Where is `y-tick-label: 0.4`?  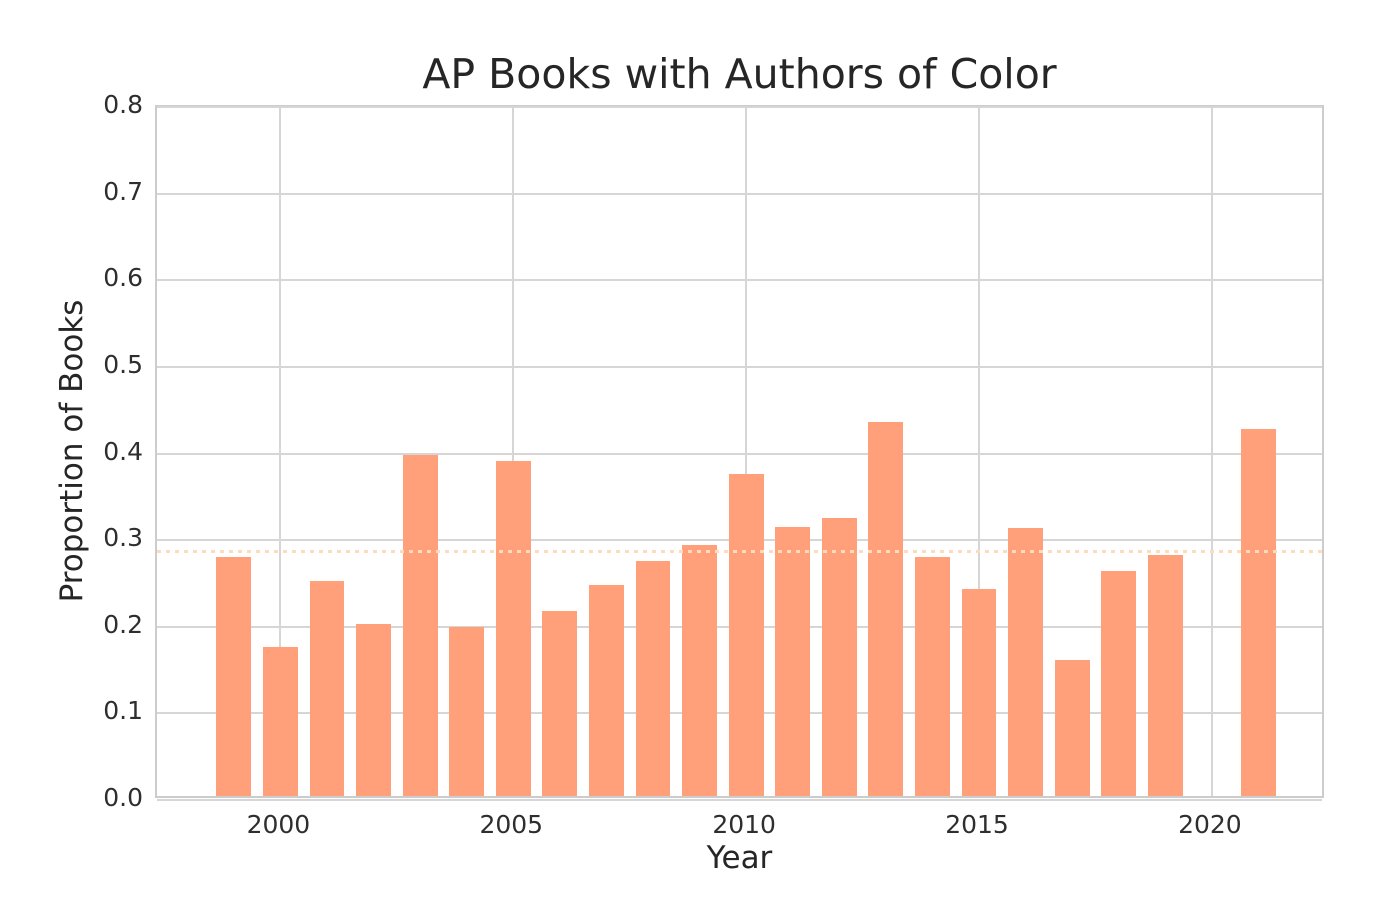 y-tick-label: 0.4 is located at coordinates (123, 451).